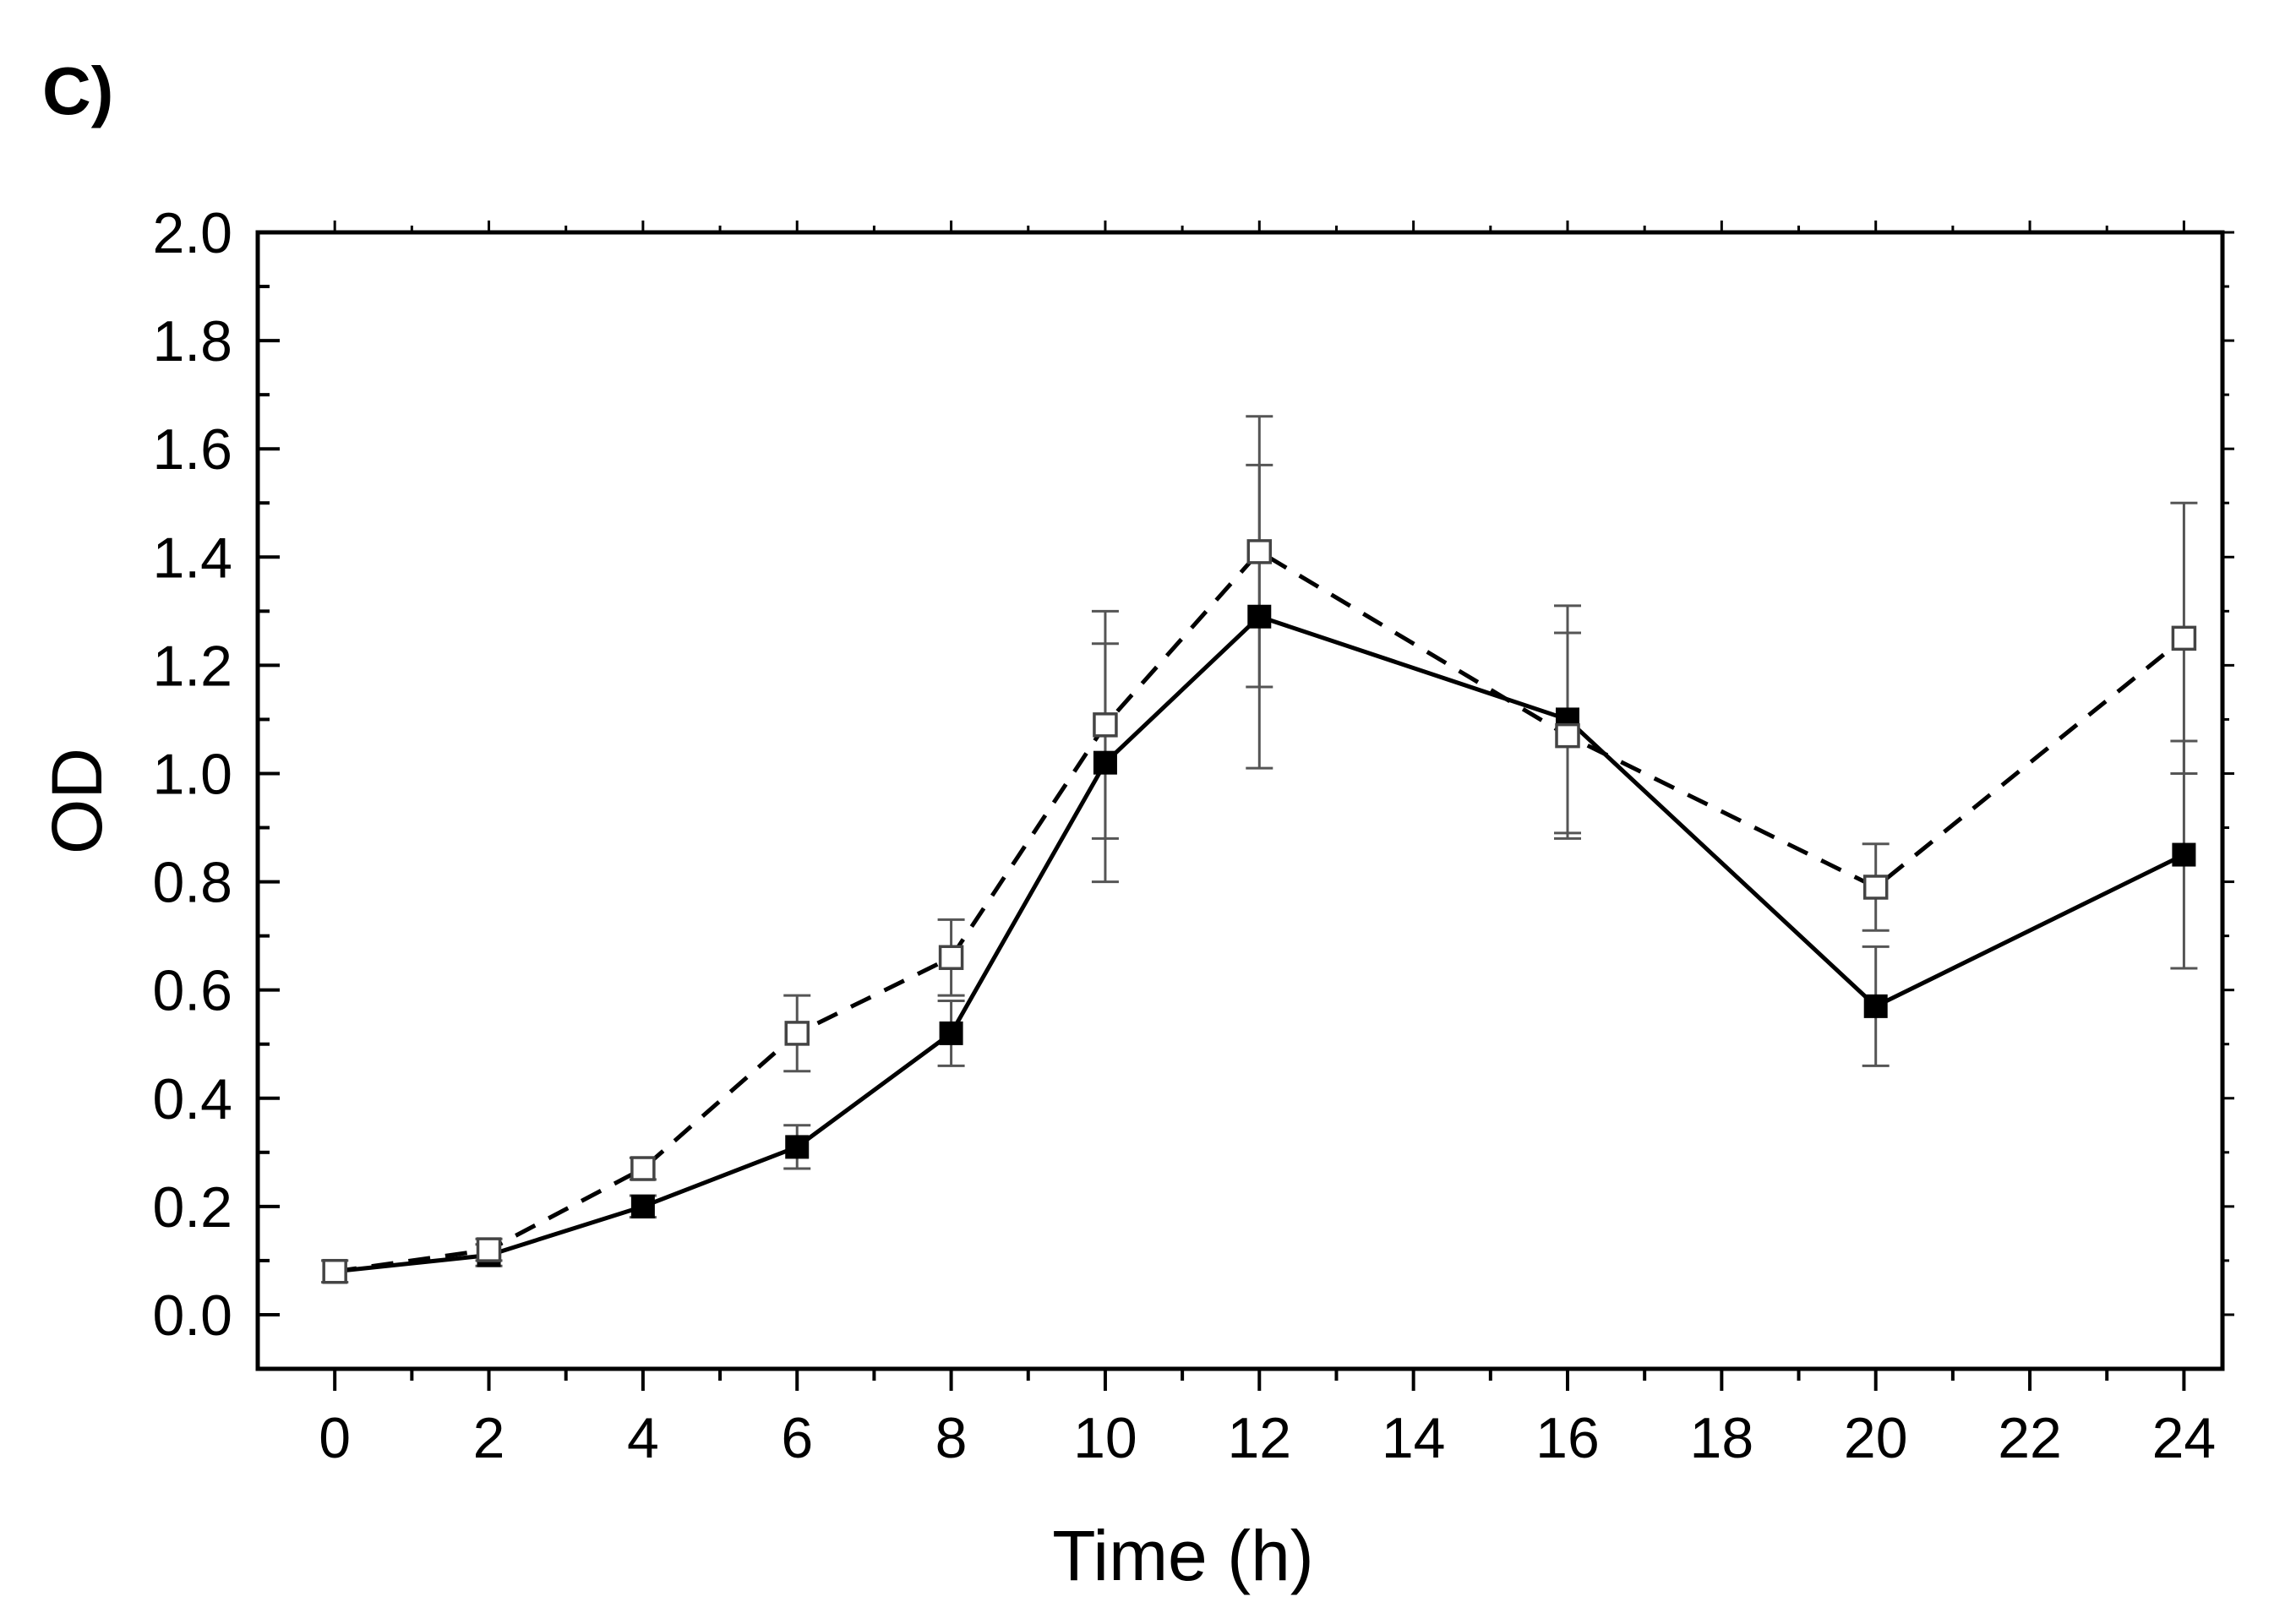  I want to click on y-tick-label: 1.0, so click(192, 774).